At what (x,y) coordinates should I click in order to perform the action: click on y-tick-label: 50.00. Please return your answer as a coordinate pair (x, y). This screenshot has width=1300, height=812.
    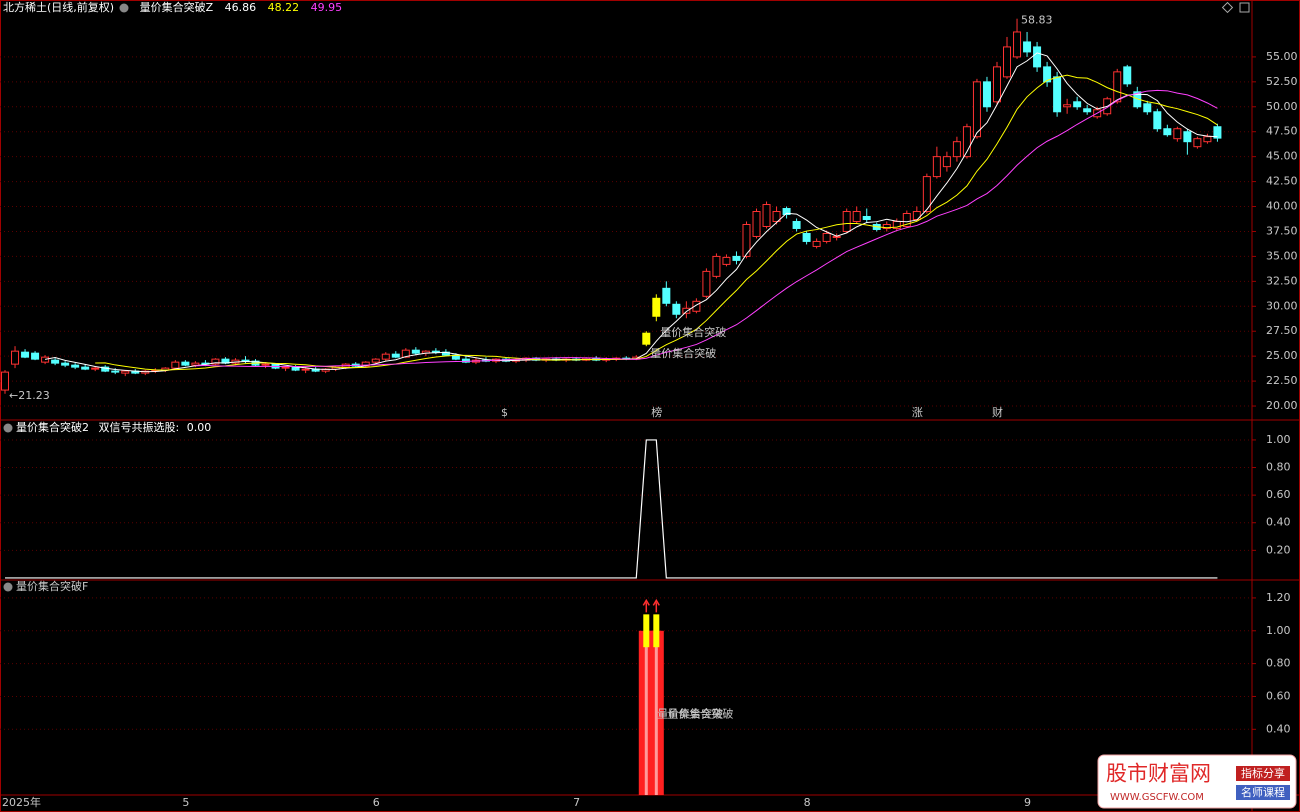
    Looking at the image, I should click on (1282, 106).